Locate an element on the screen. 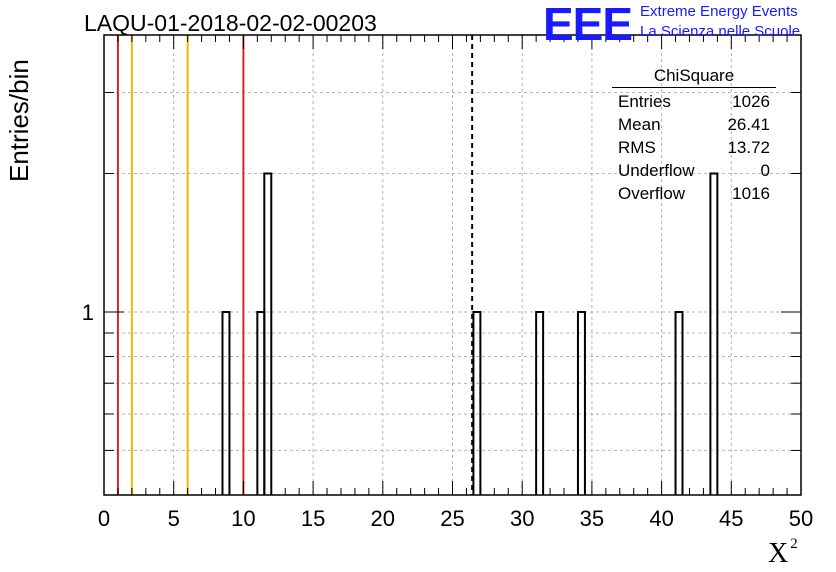 Image resolution: width=836 pixels, height=572 pixels. stats-row: Overflow 1016 is located at coordinates (694, 193).